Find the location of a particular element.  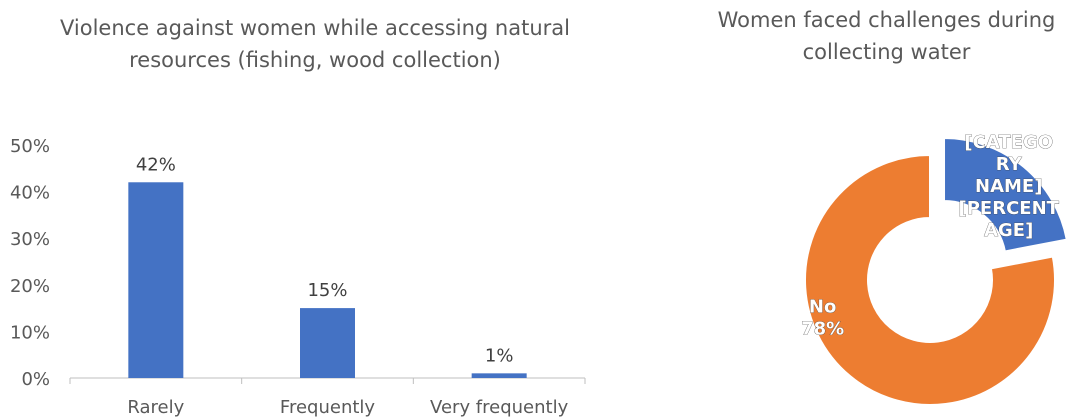

x-category-label: Very frequently is located at coordinates (499, 407).